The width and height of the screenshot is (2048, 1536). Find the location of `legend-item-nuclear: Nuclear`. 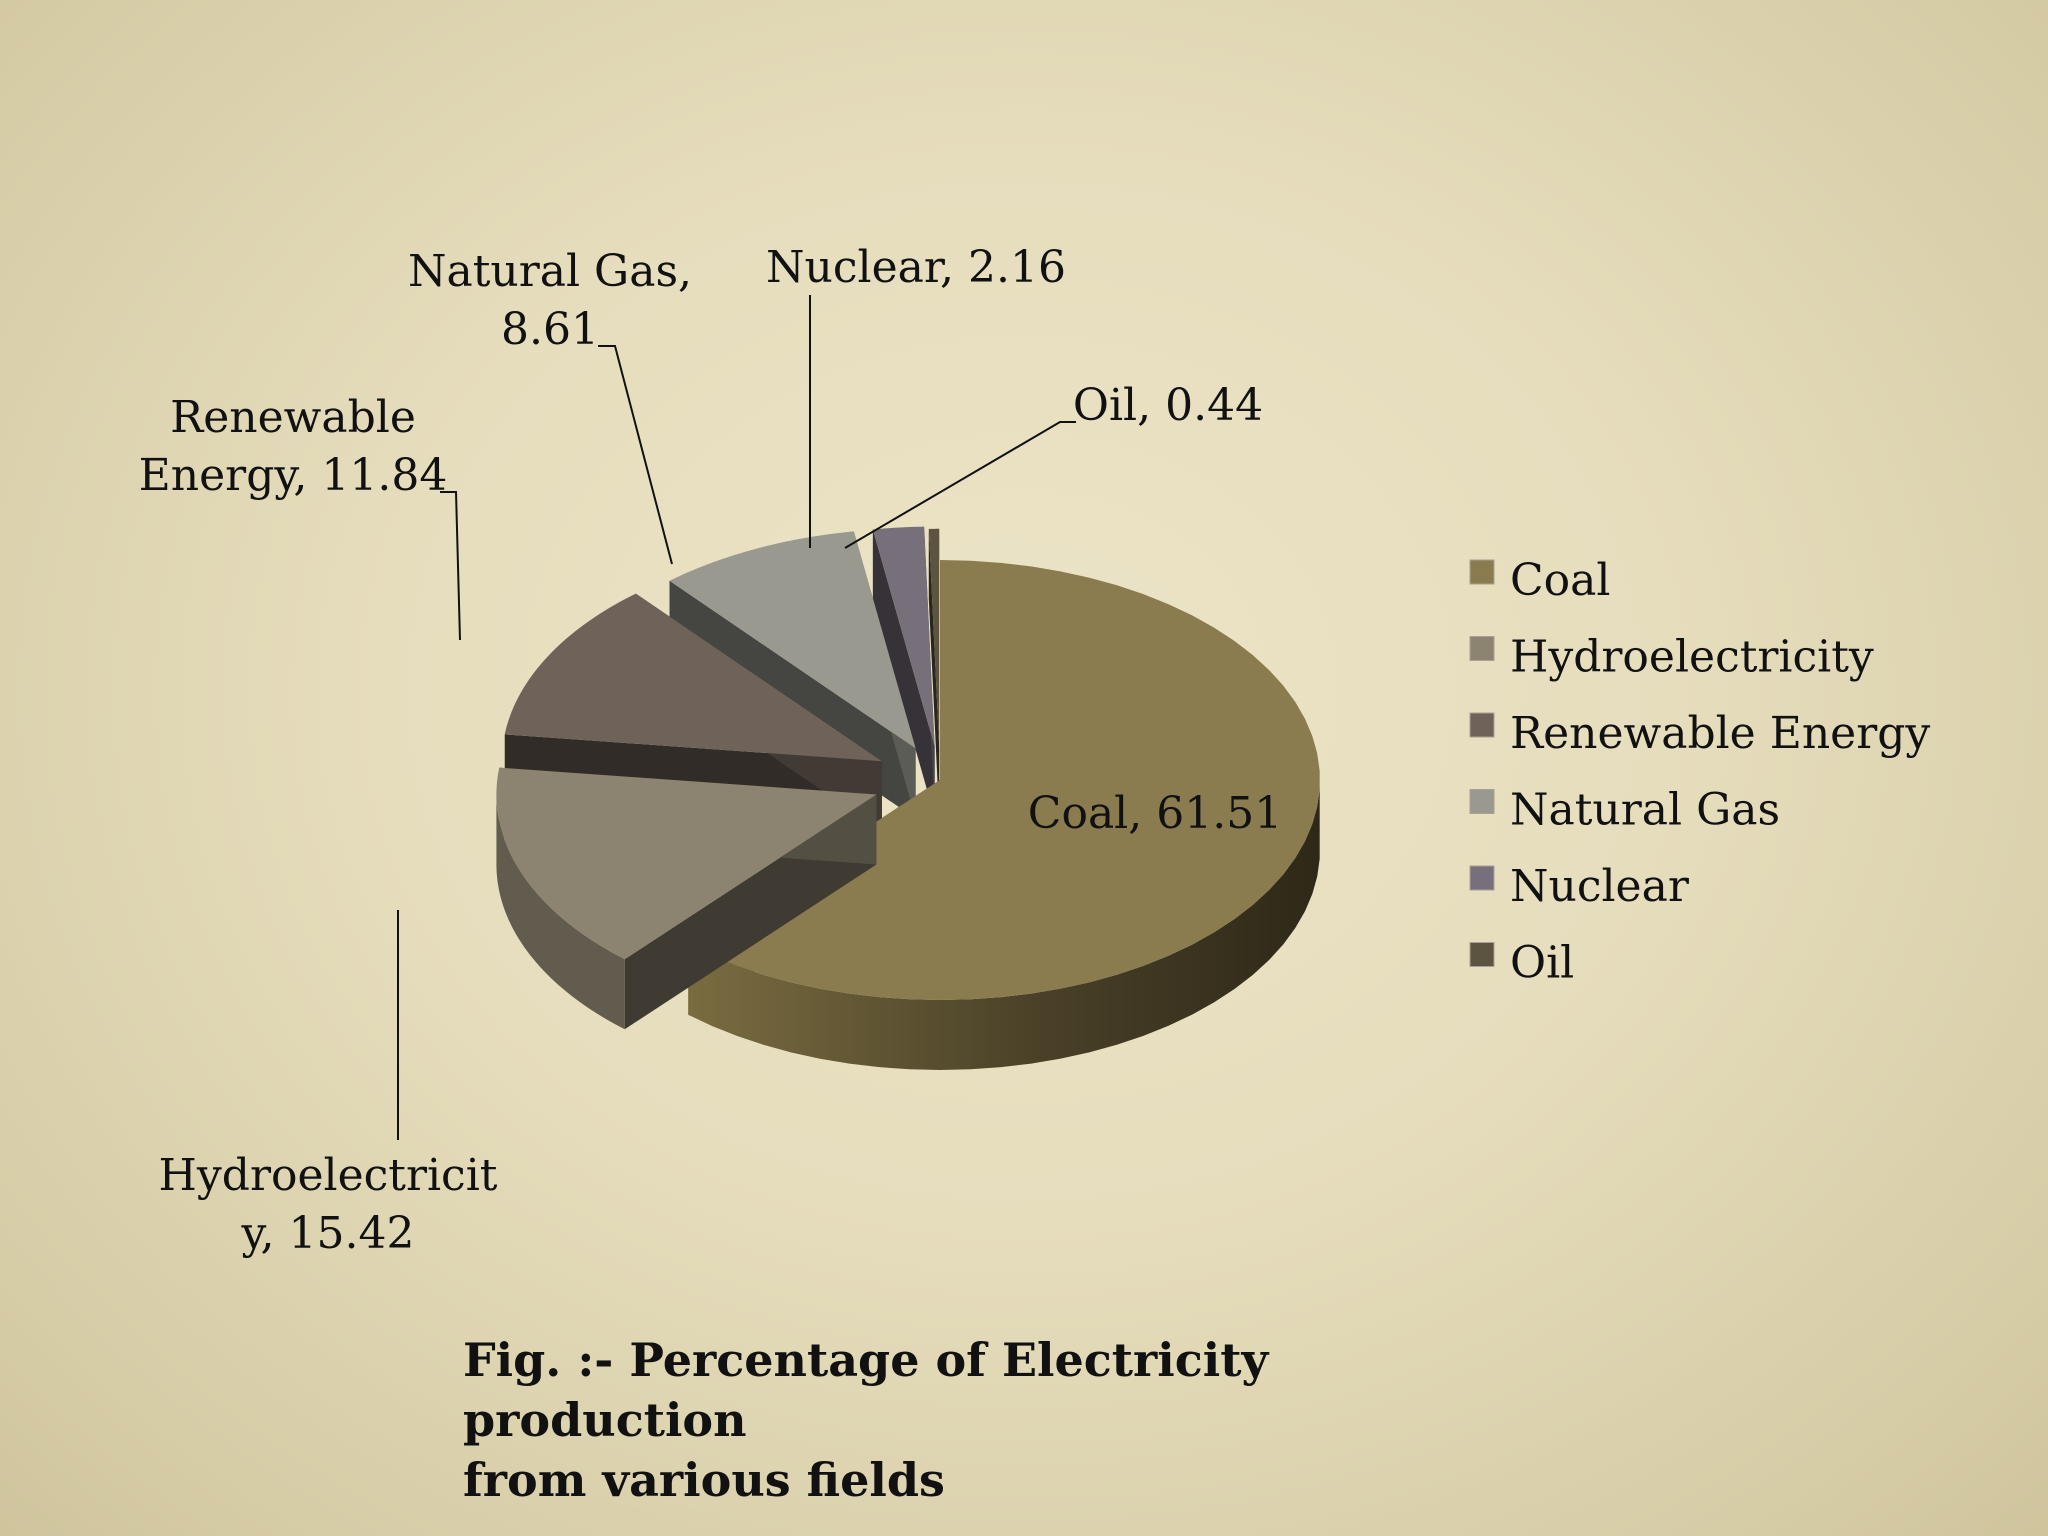

legend-item-nuclear: Nuclear is located at coordinates (1579, 886).